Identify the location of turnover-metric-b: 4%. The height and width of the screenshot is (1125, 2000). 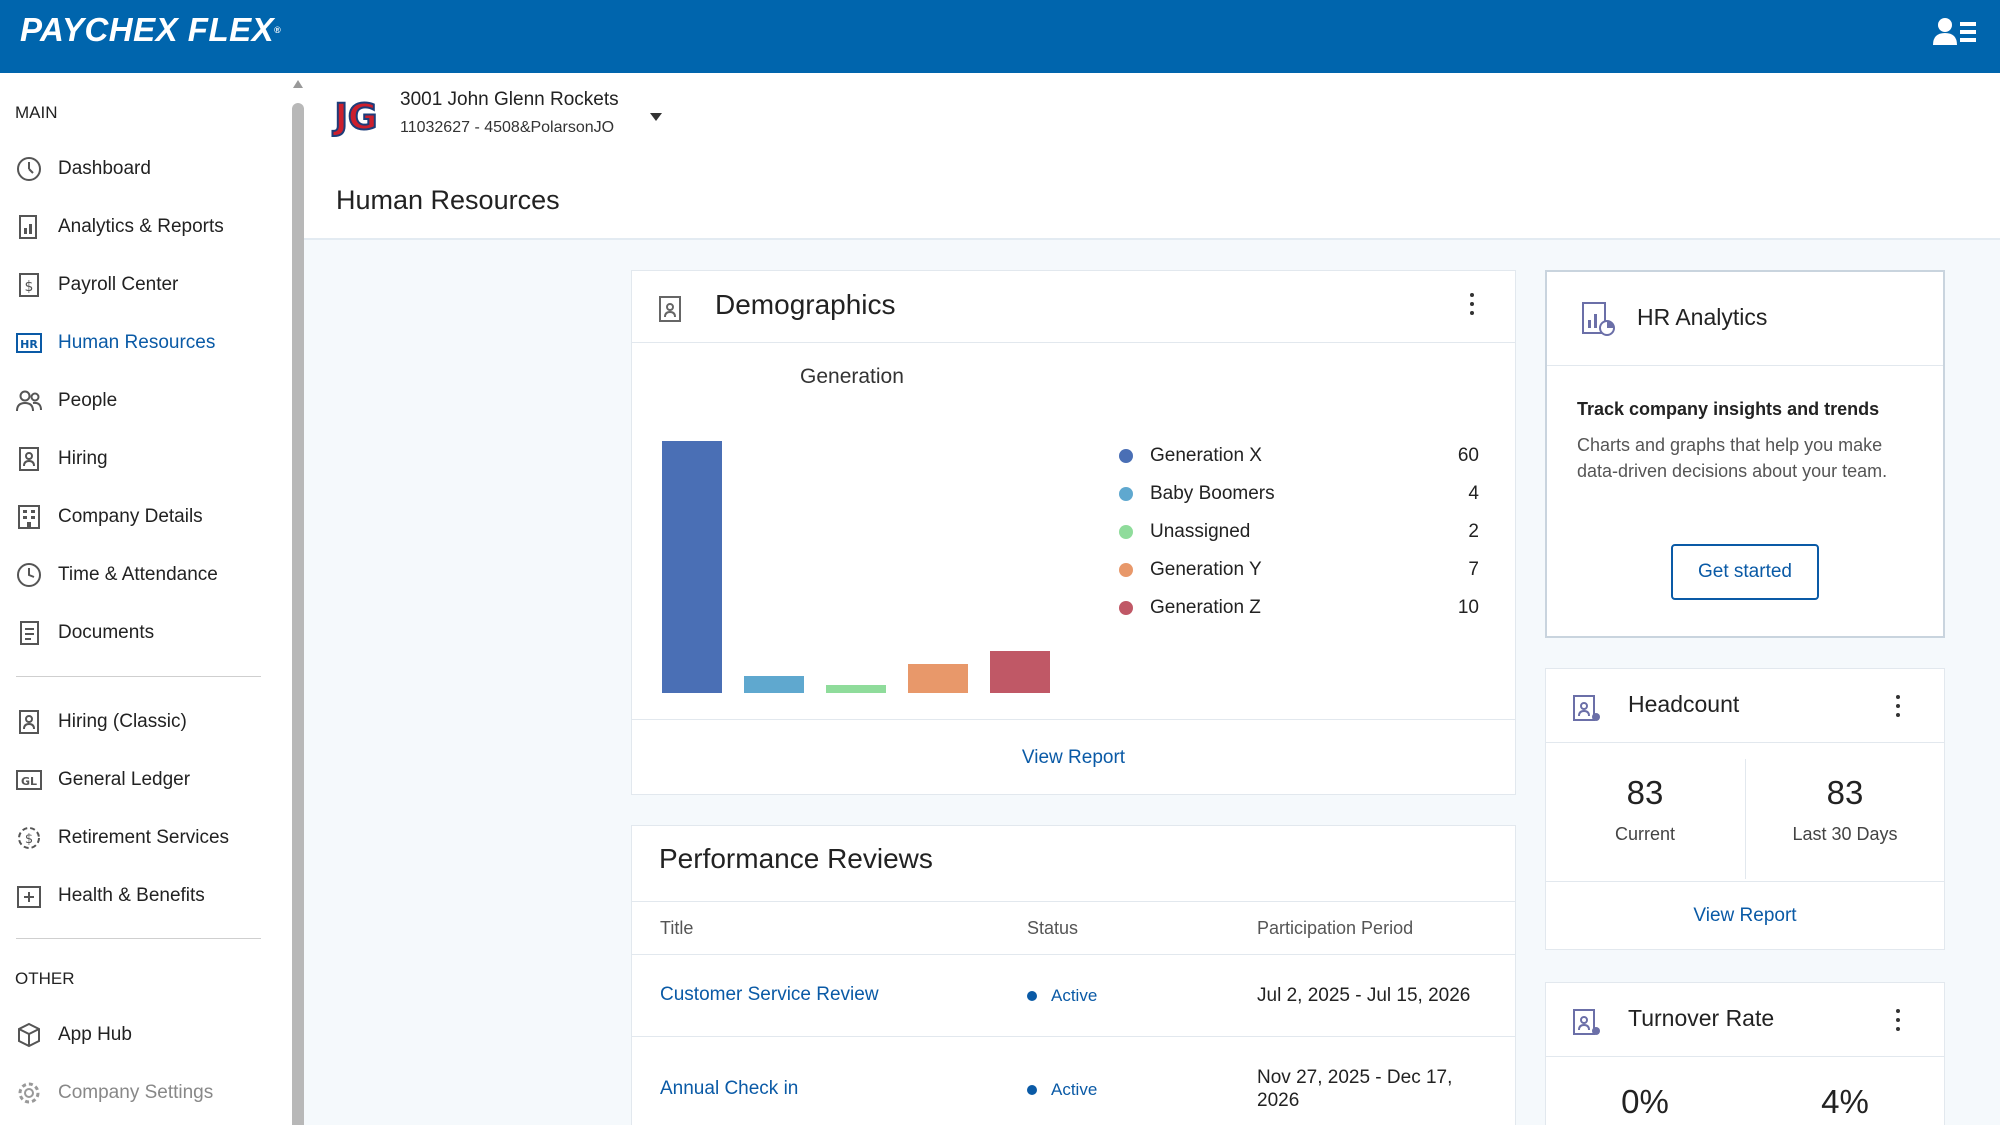
(1845, 1102).